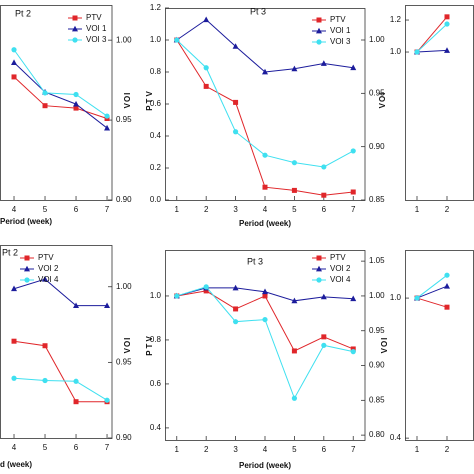  Describe the element at coordinates (377, 399) in the screenshot. I see `y2-tick-label: 0.85` at that location.